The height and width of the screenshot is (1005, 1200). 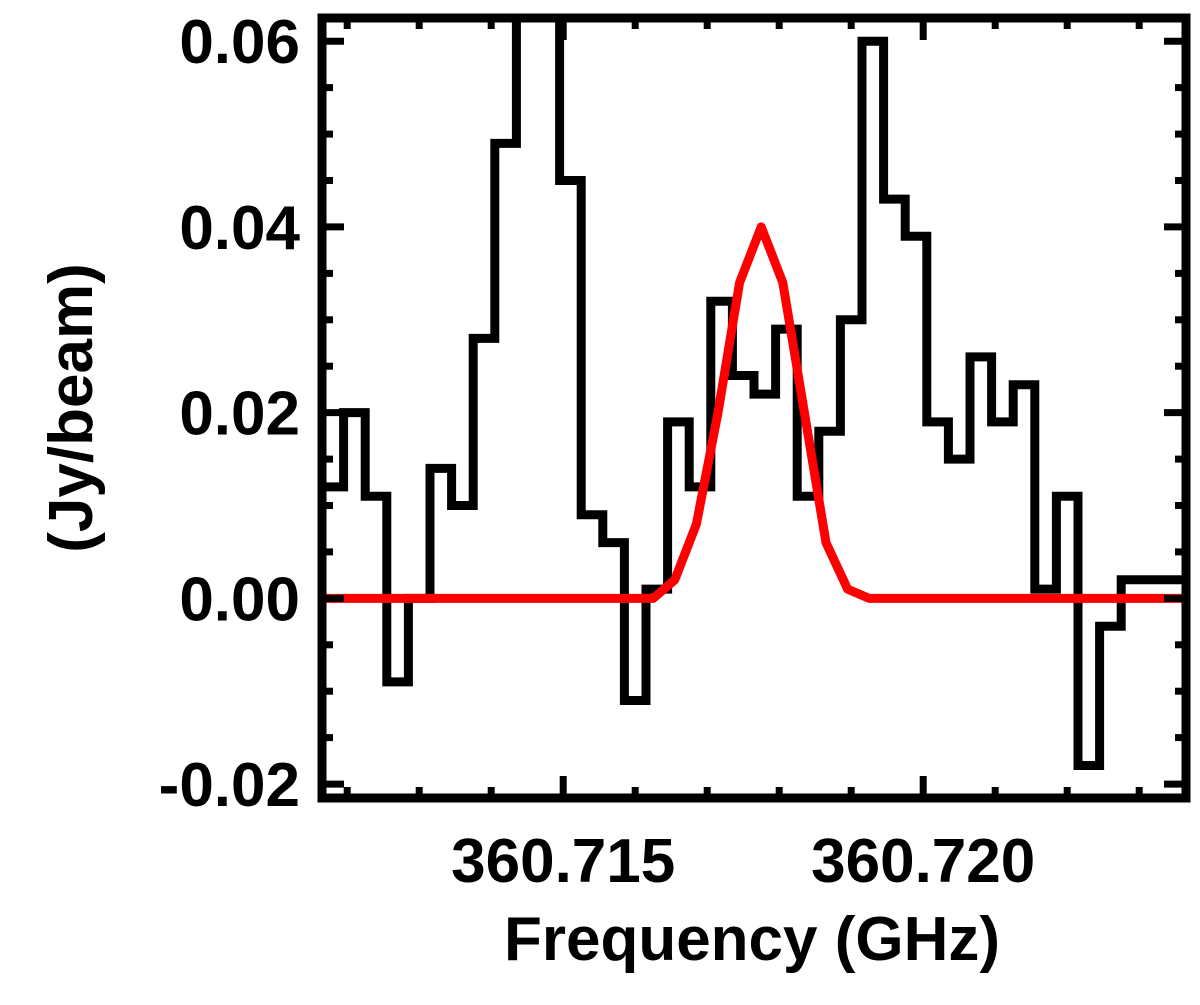 I want to click on y-tick-label: 0.04, so click(x=239, y=228).